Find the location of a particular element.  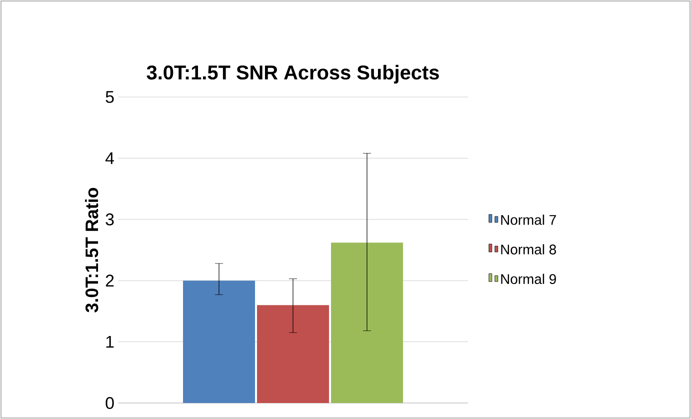

y-tick-label: 5 is located at coordinates (110, 97).